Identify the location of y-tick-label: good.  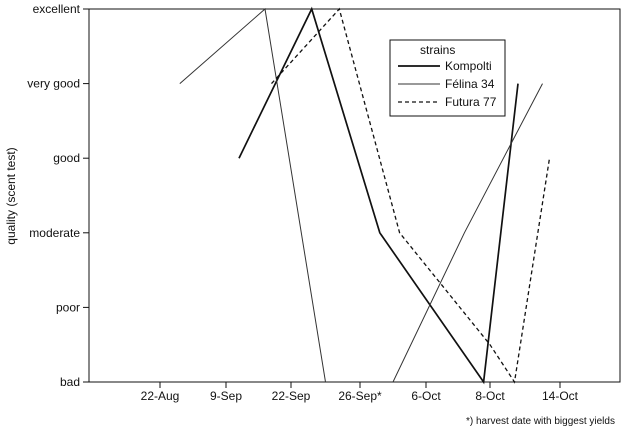
(66, 158).